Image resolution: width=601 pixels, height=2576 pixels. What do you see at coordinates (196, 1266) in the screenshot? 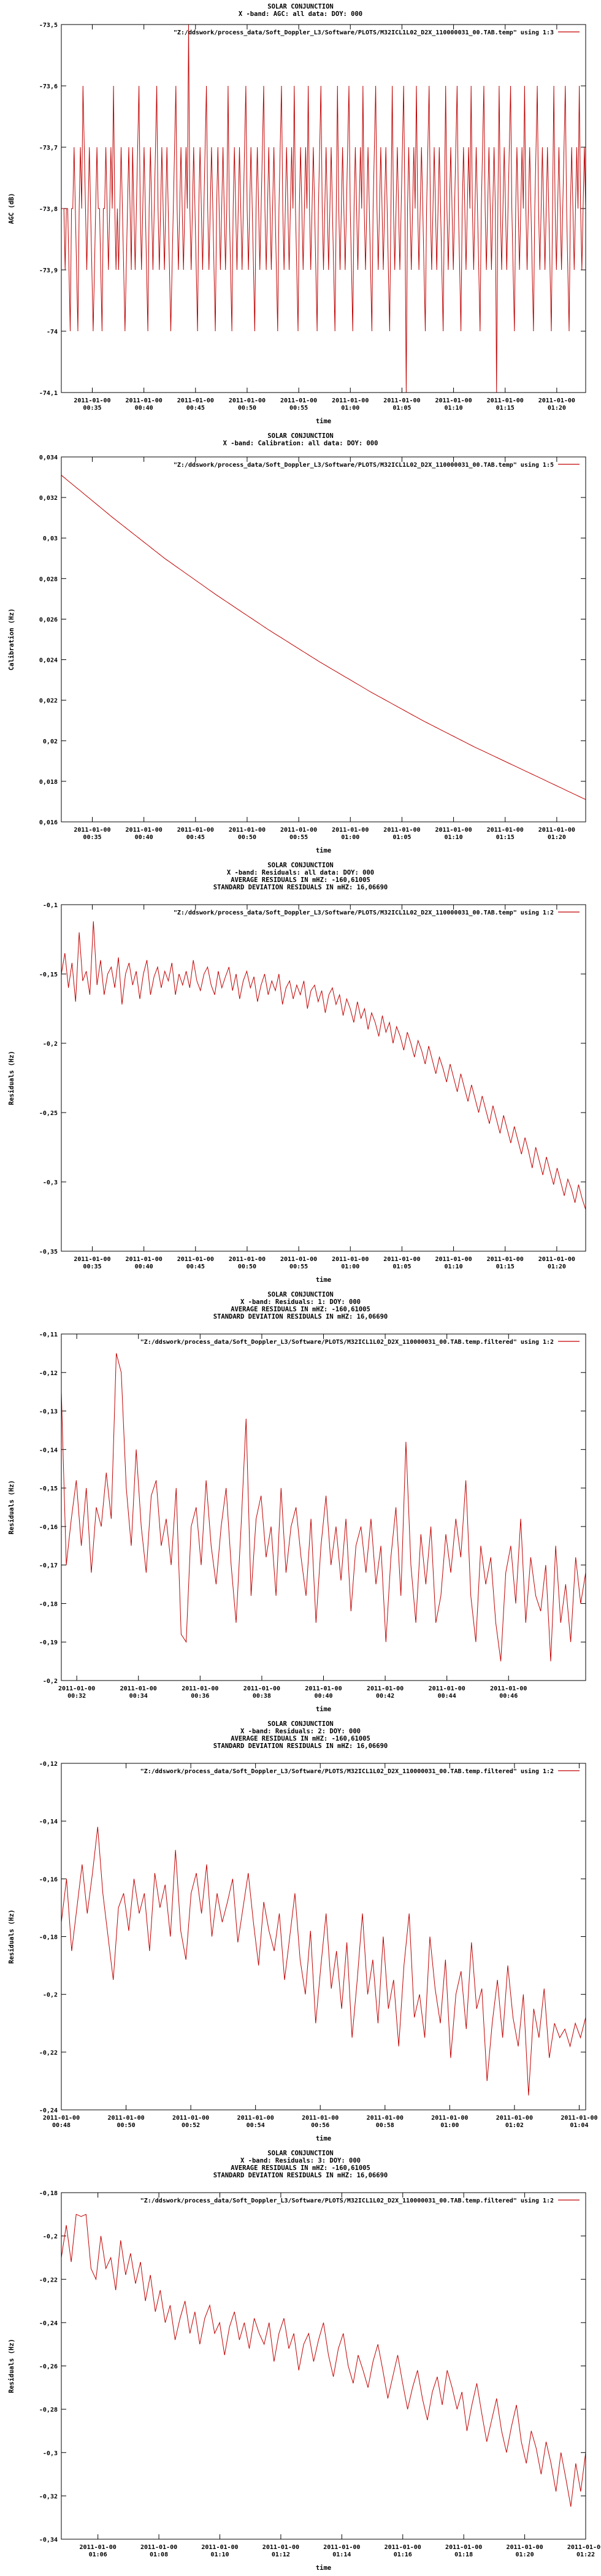
I see `x-tick-label: 00:45` at bounding box center [196, 1266].